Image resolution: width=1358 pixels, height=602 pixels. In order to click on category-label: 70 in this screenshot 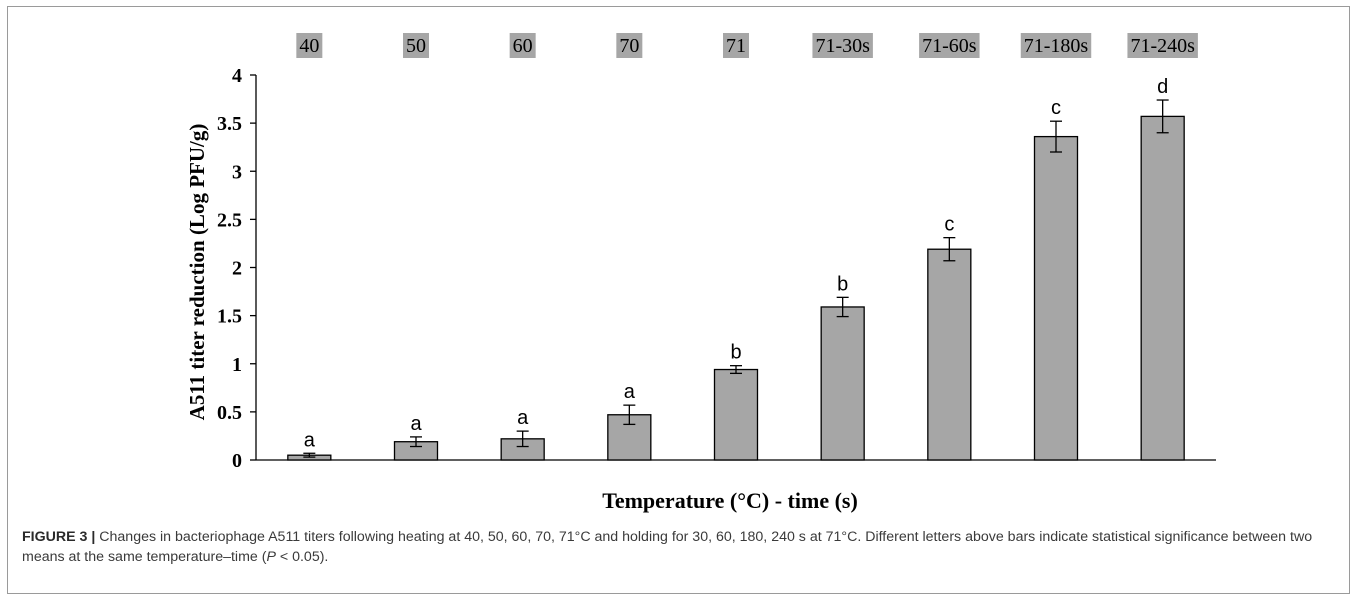, I will do `click(629, 46)`.